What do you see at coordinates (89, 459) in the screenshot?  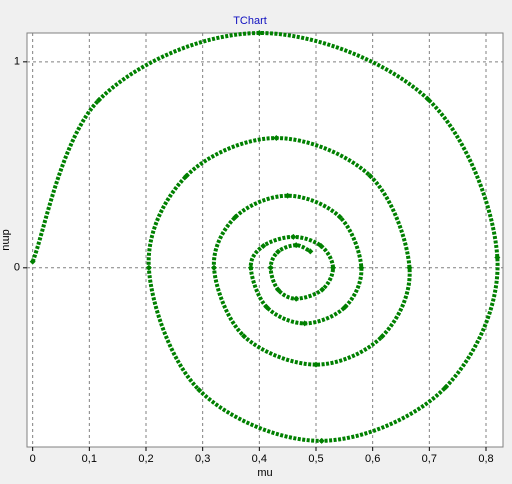 I see `x-tick-label: 0,1` at bounding box center [89, 459].